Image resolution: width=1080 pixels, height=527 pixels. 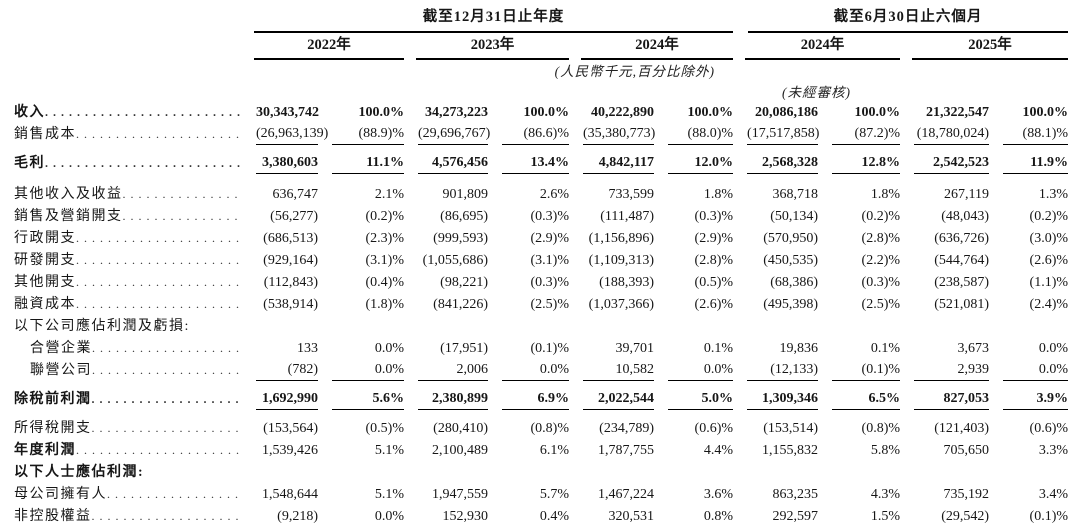 What do you see at coordinates (446, 161) in the screenshot?
I see `value-cell: 4,576,456` at bounding box center [446, 161].